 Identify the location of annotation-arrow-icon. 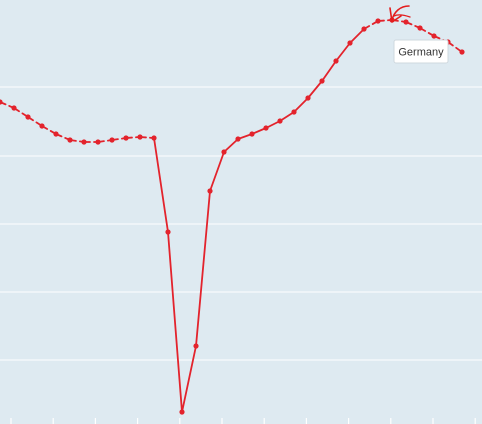
(400, 14).